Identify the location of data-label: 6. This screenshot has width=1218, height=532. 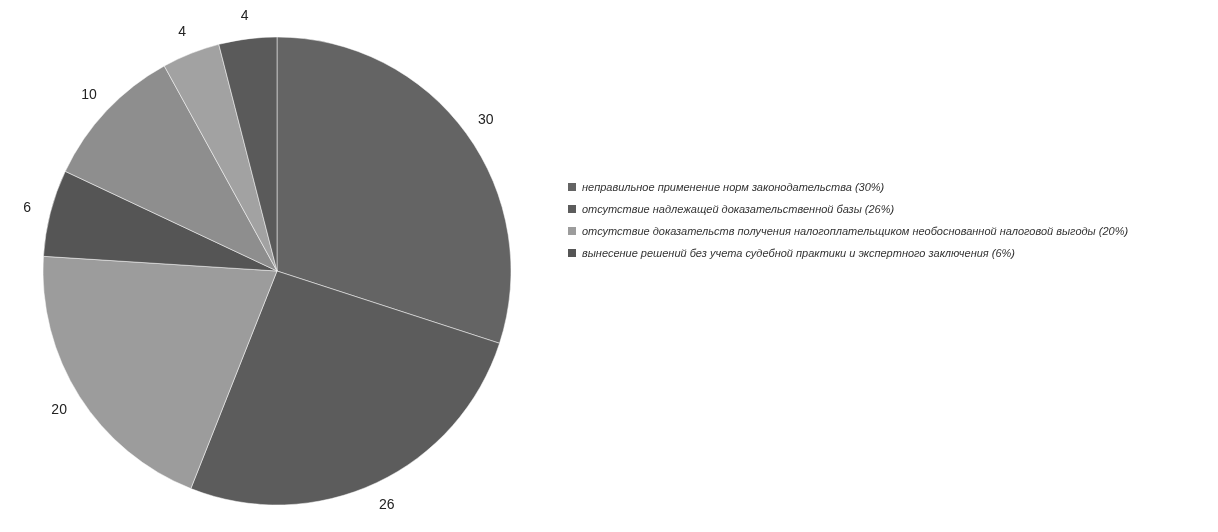
(27, 206).